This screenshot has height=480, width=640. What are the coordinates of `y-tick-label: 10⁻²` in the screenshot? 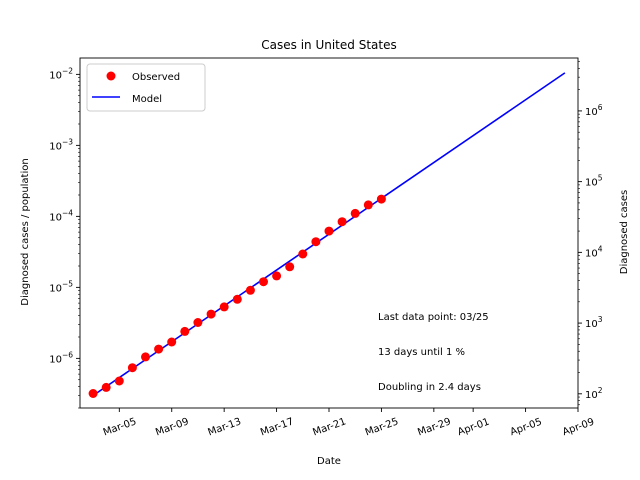 It's located at (61, 73).